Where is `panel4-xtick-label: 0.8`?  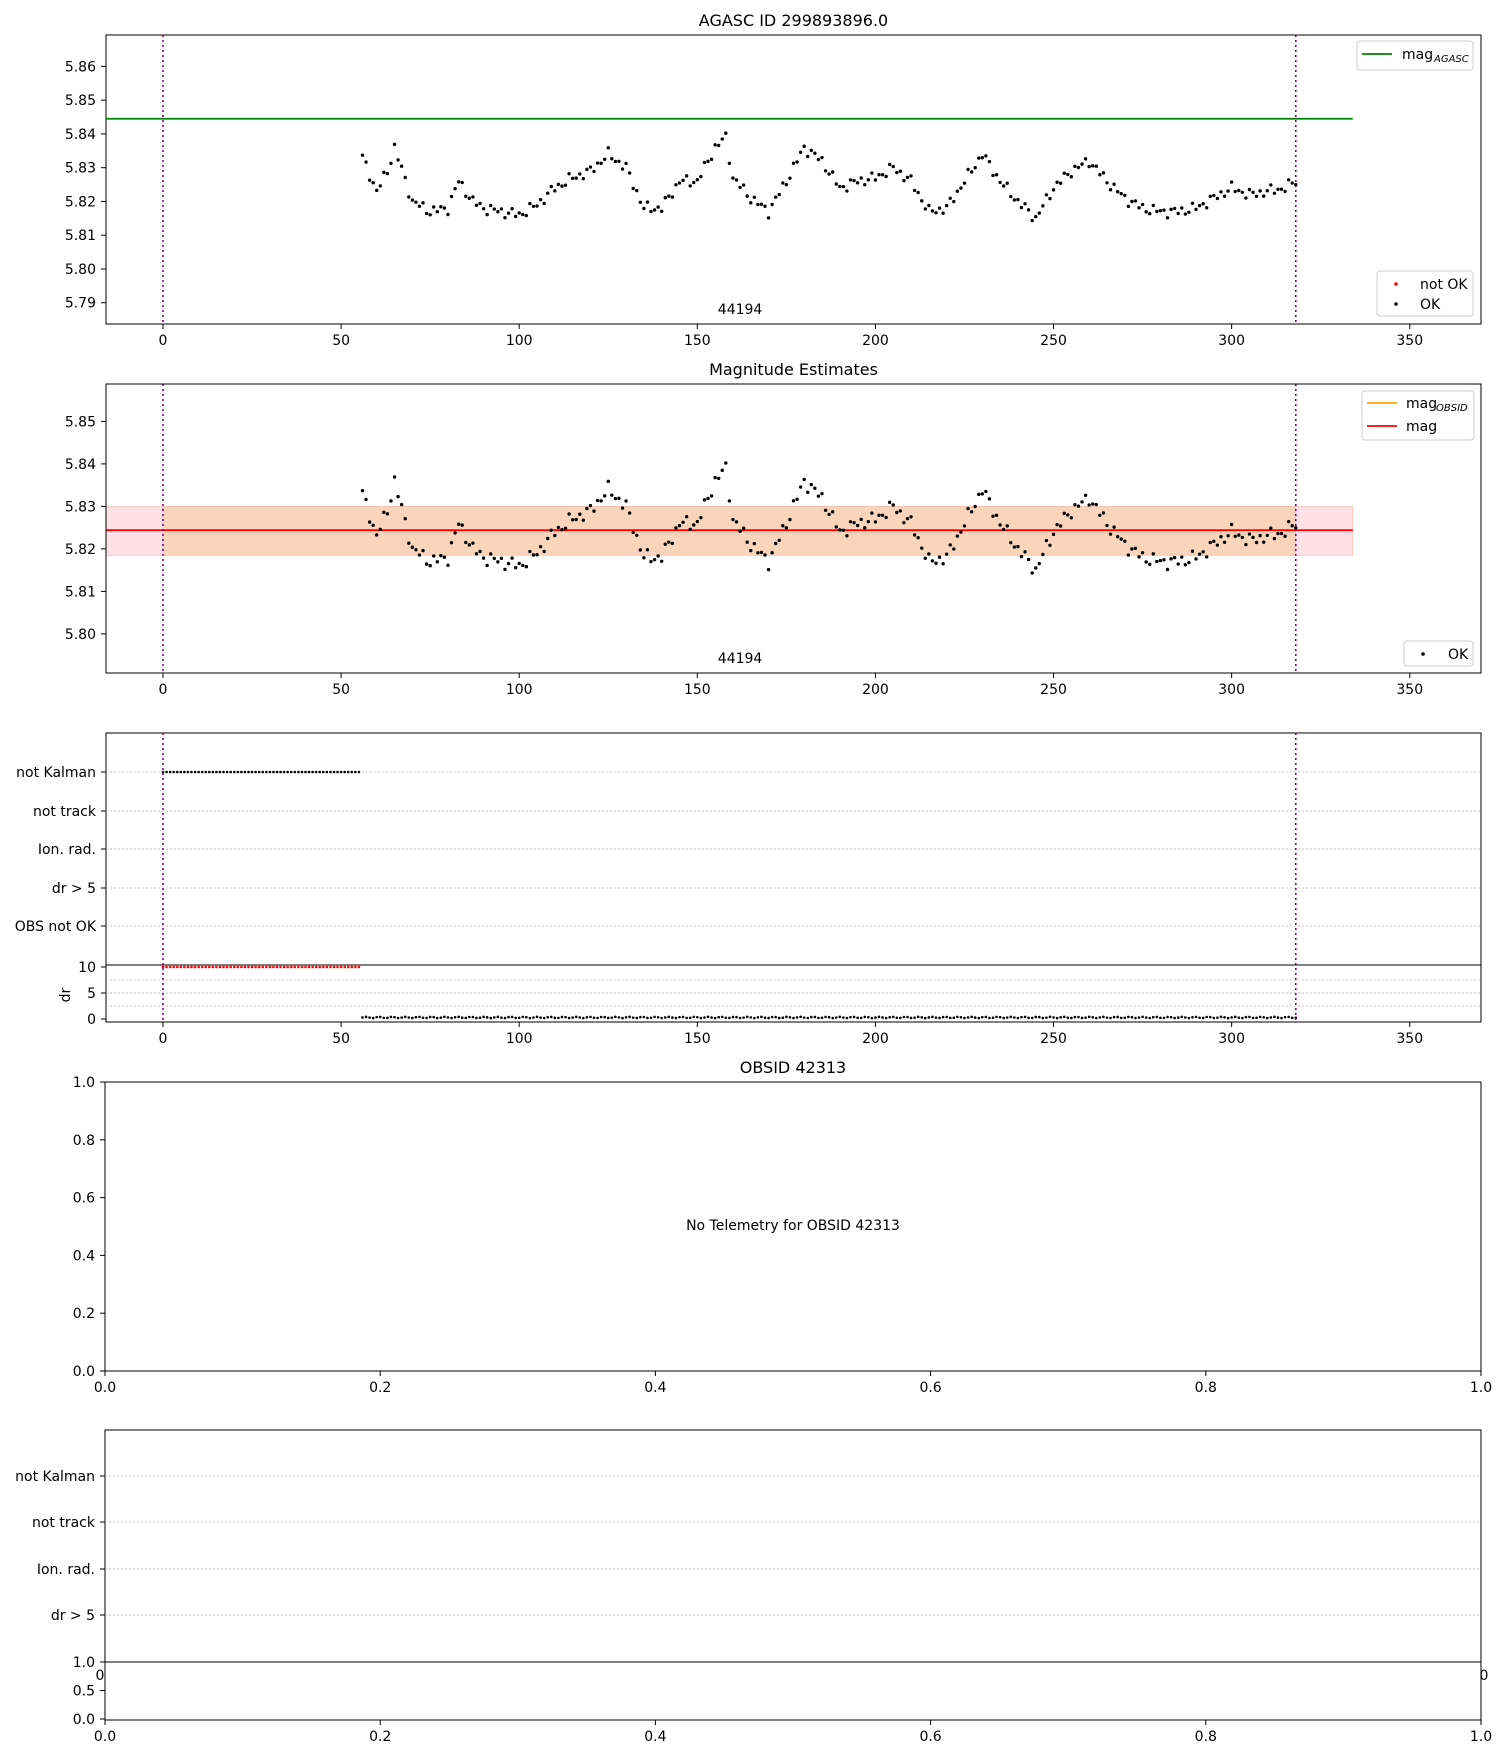
panel4-xtick-label: 0.8 is located at coordinates (1206, 1388).